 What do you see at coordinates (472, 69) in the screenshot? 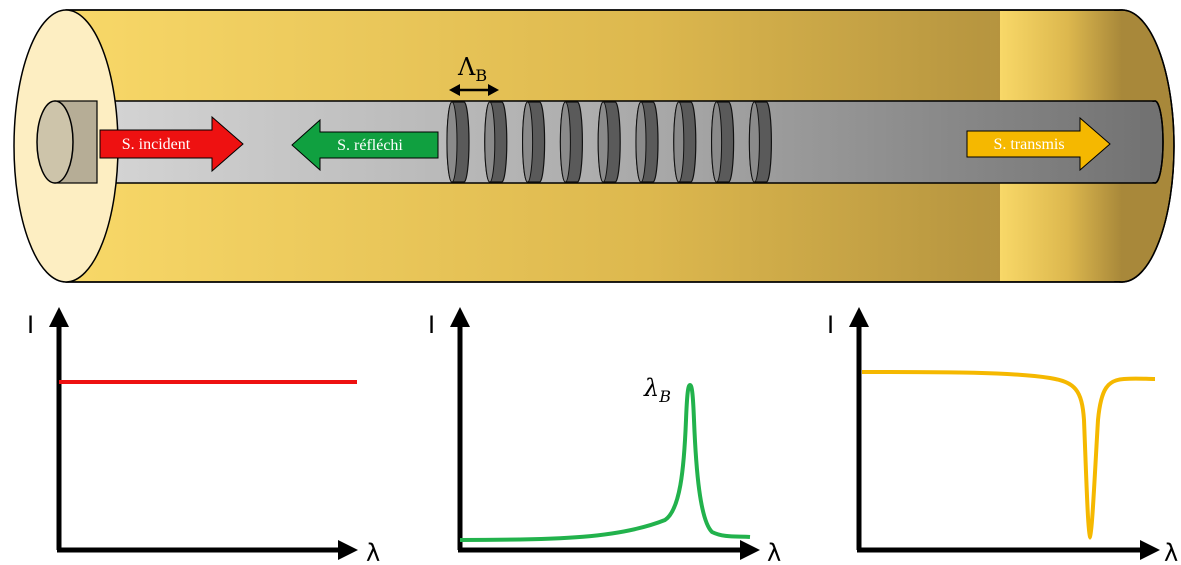
I see `grating-period-label: ΛB` at bounding box center [472, 69].